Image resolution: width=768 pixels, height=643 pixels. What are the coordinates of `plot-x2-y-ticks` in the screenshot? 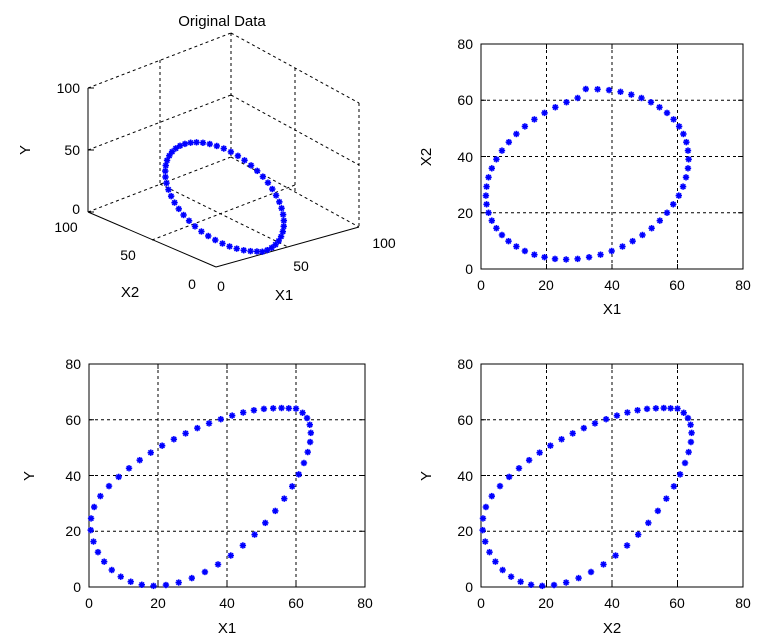 It's located at (612, 475).